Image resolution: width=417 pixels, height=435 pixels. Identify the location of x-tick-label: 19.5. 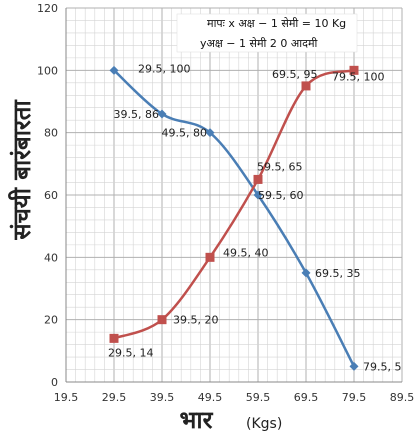
(66, 397).